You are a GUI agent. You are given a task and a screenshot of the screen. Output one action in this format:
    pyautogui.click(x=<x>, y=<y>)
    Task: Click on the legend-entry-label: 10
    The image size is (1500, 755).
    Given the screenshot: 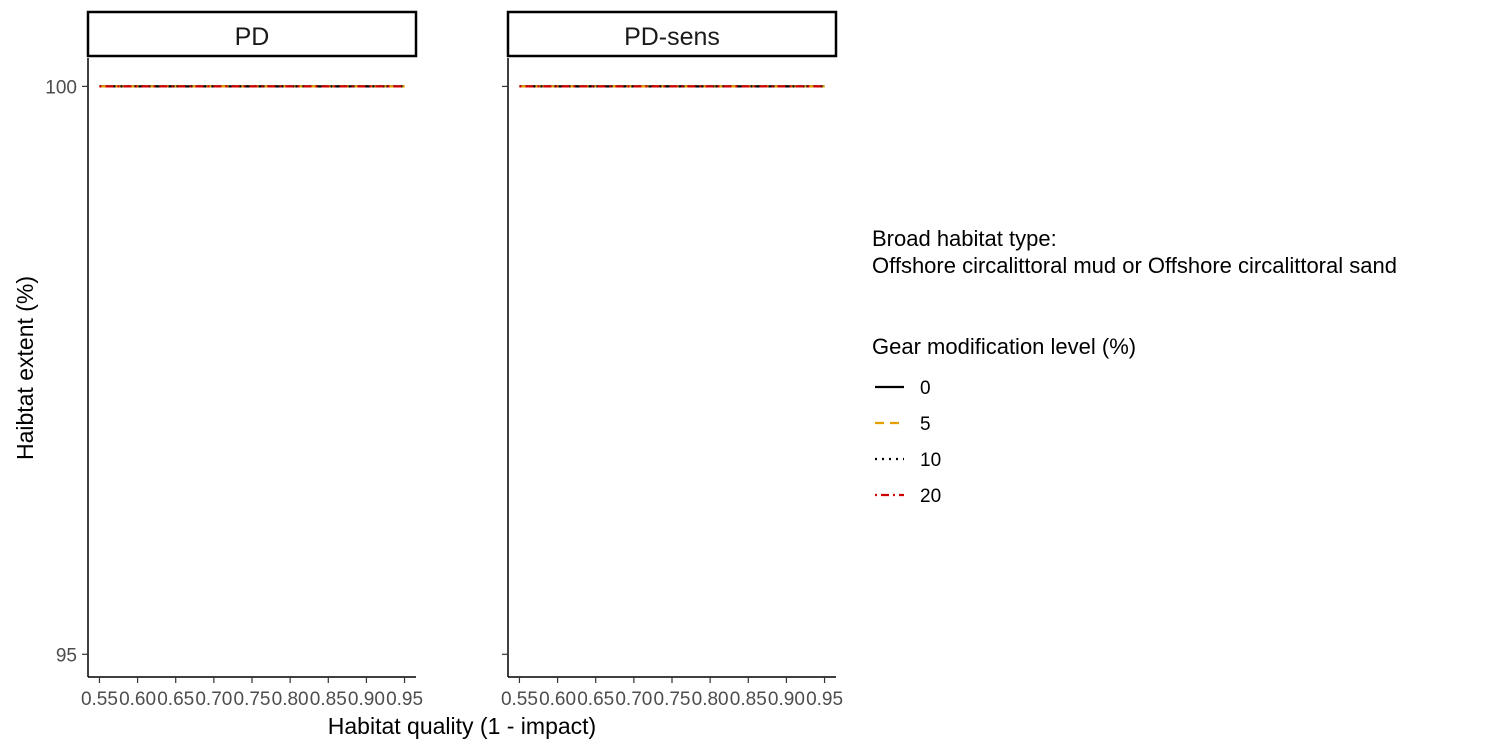 What is the action you would take?
    pyautogui.click(x=930, y=460)
    